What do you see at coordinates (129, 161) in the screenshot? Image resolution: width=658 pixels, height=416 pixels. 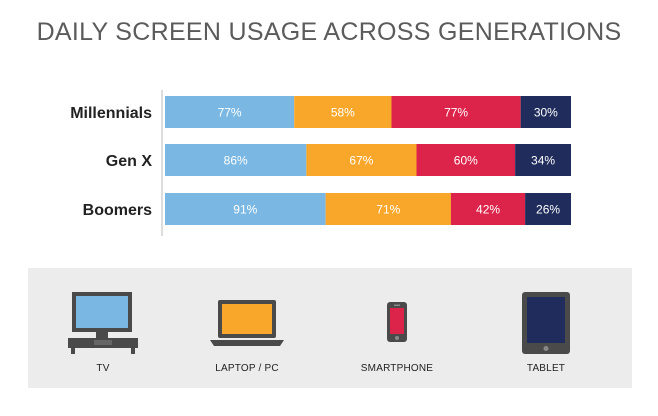 I see `category-label: Gen X` at bounding box center [129, 161].